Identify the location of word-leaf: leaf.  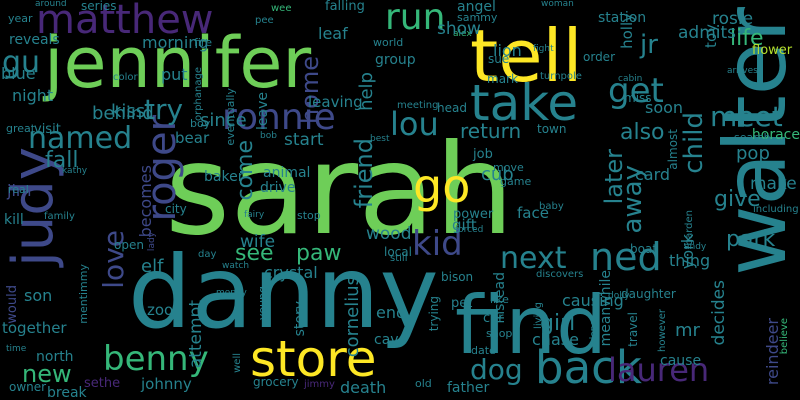
(333, 33).